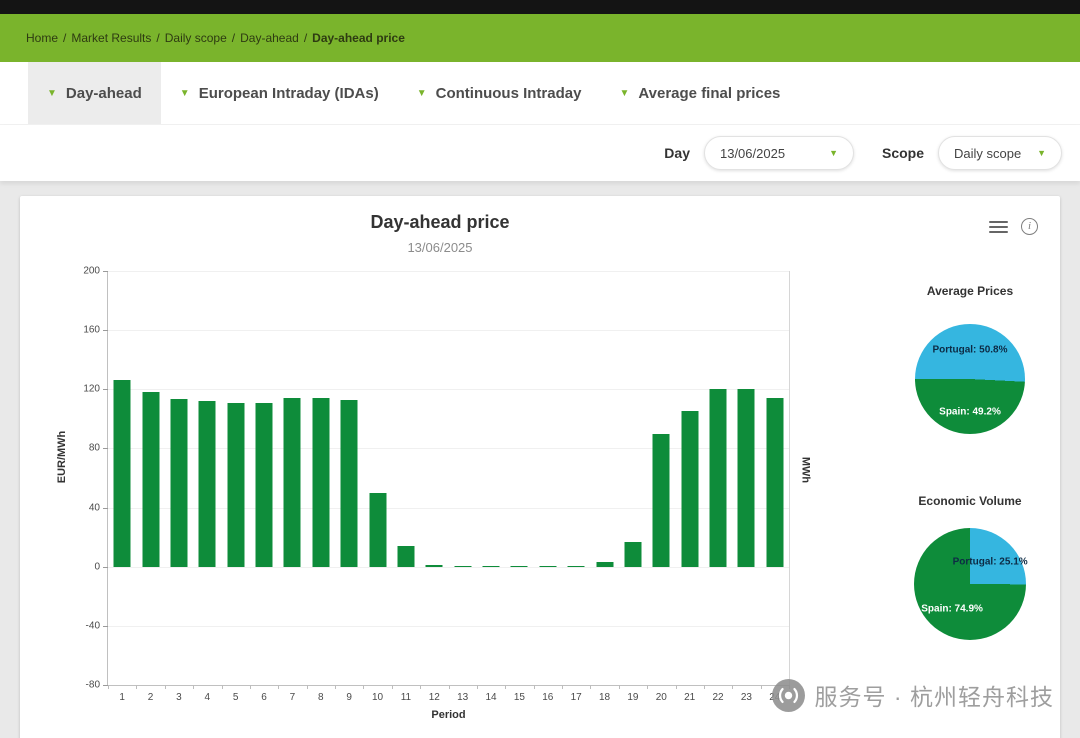 Image resolution: width=1080 pixels, height=738 pixels. What do you see at coordinates (150, 697) in the screenshot?
I see `x-tick-label: 2` at bounding box center [150, 697].